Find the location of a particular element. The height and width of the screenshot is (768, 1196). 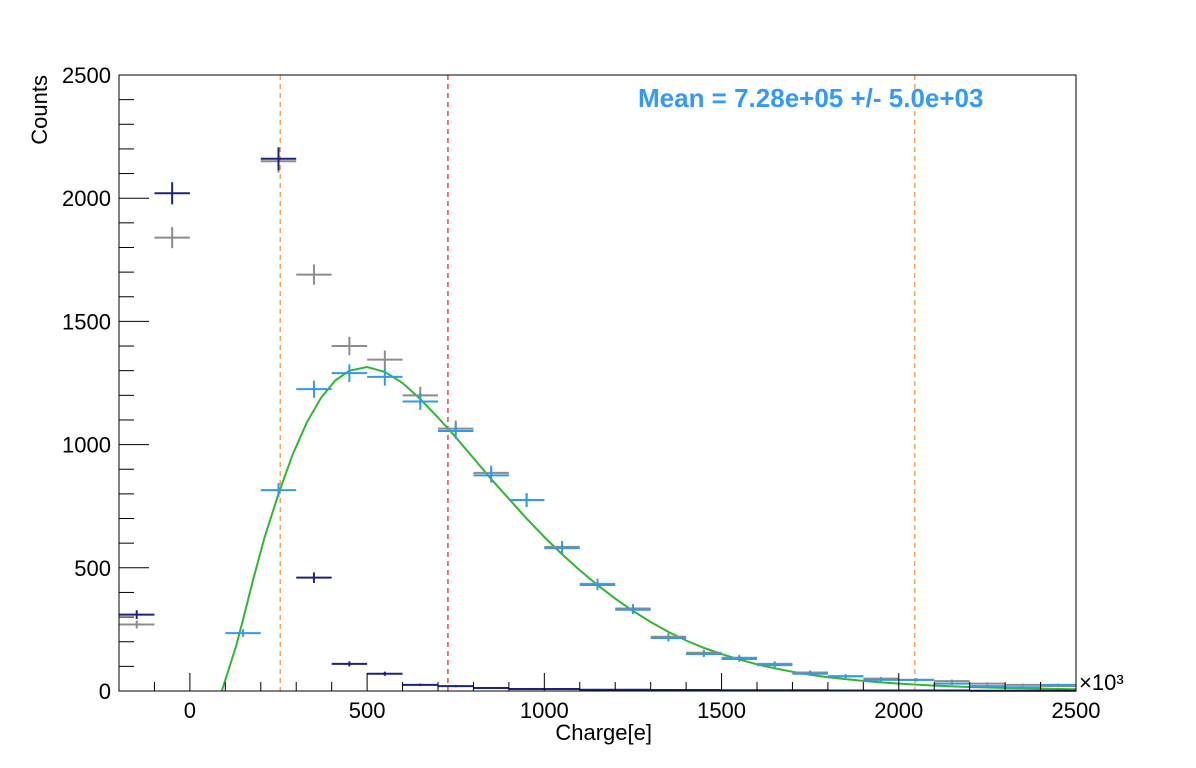

x-tick-label: 2500 is located at coordinates (1076, 710).